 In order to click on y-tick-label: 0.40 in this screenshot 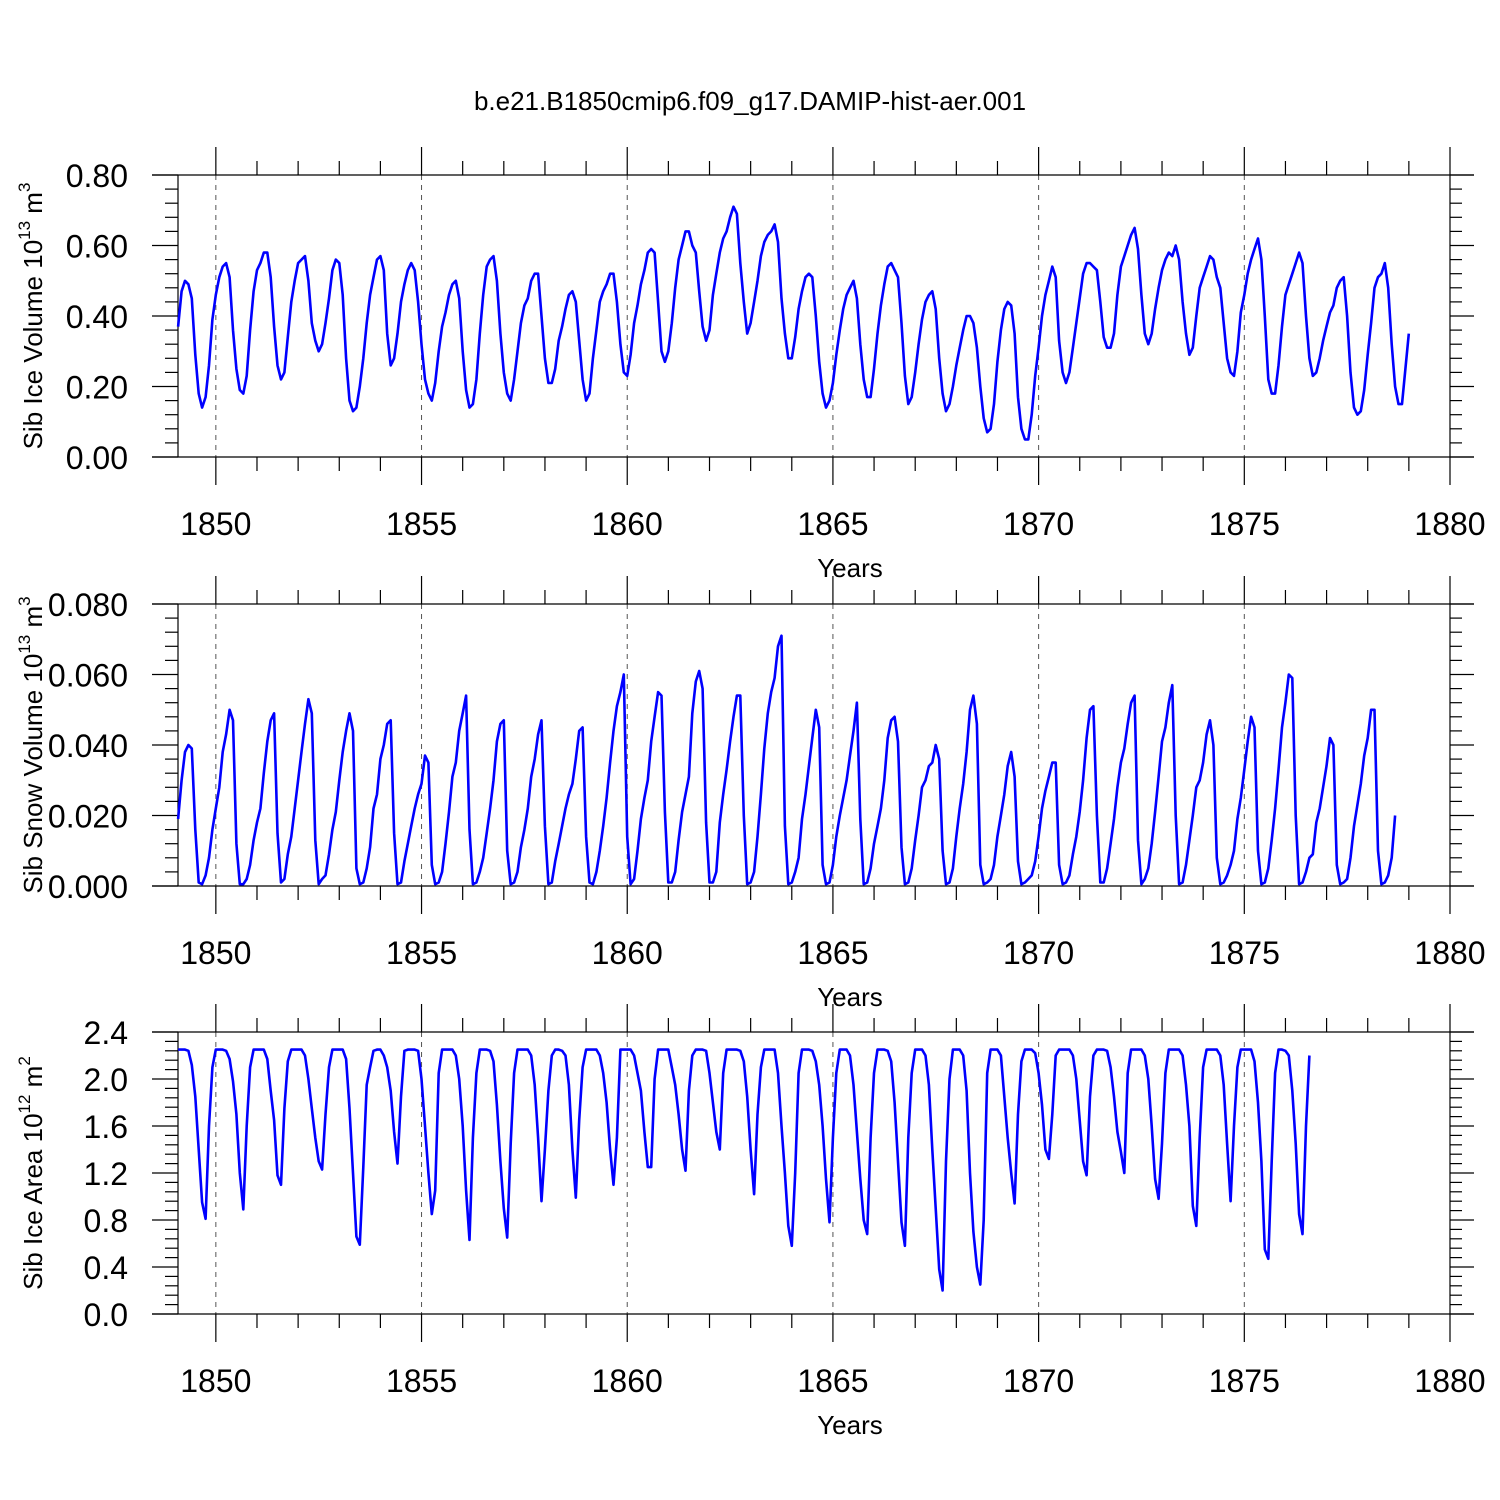, I will do `click(97, 317)`.